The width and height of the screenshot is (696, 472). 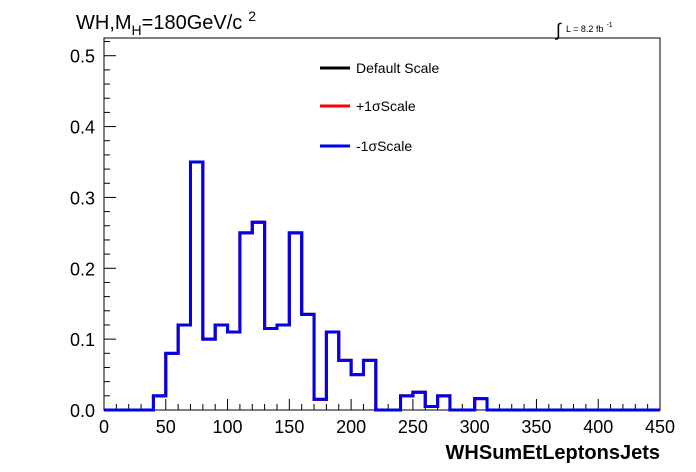 I want to click on lumi-integral-symbol: ∫, so click(x=558, y=30).